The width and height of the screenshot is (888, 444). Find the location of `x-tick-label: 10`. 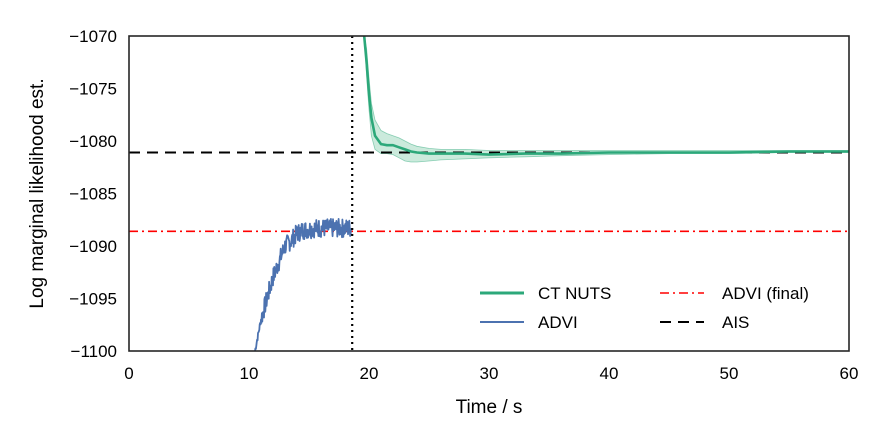

x-tick-label: 10 is located at coordinates (249, 373).